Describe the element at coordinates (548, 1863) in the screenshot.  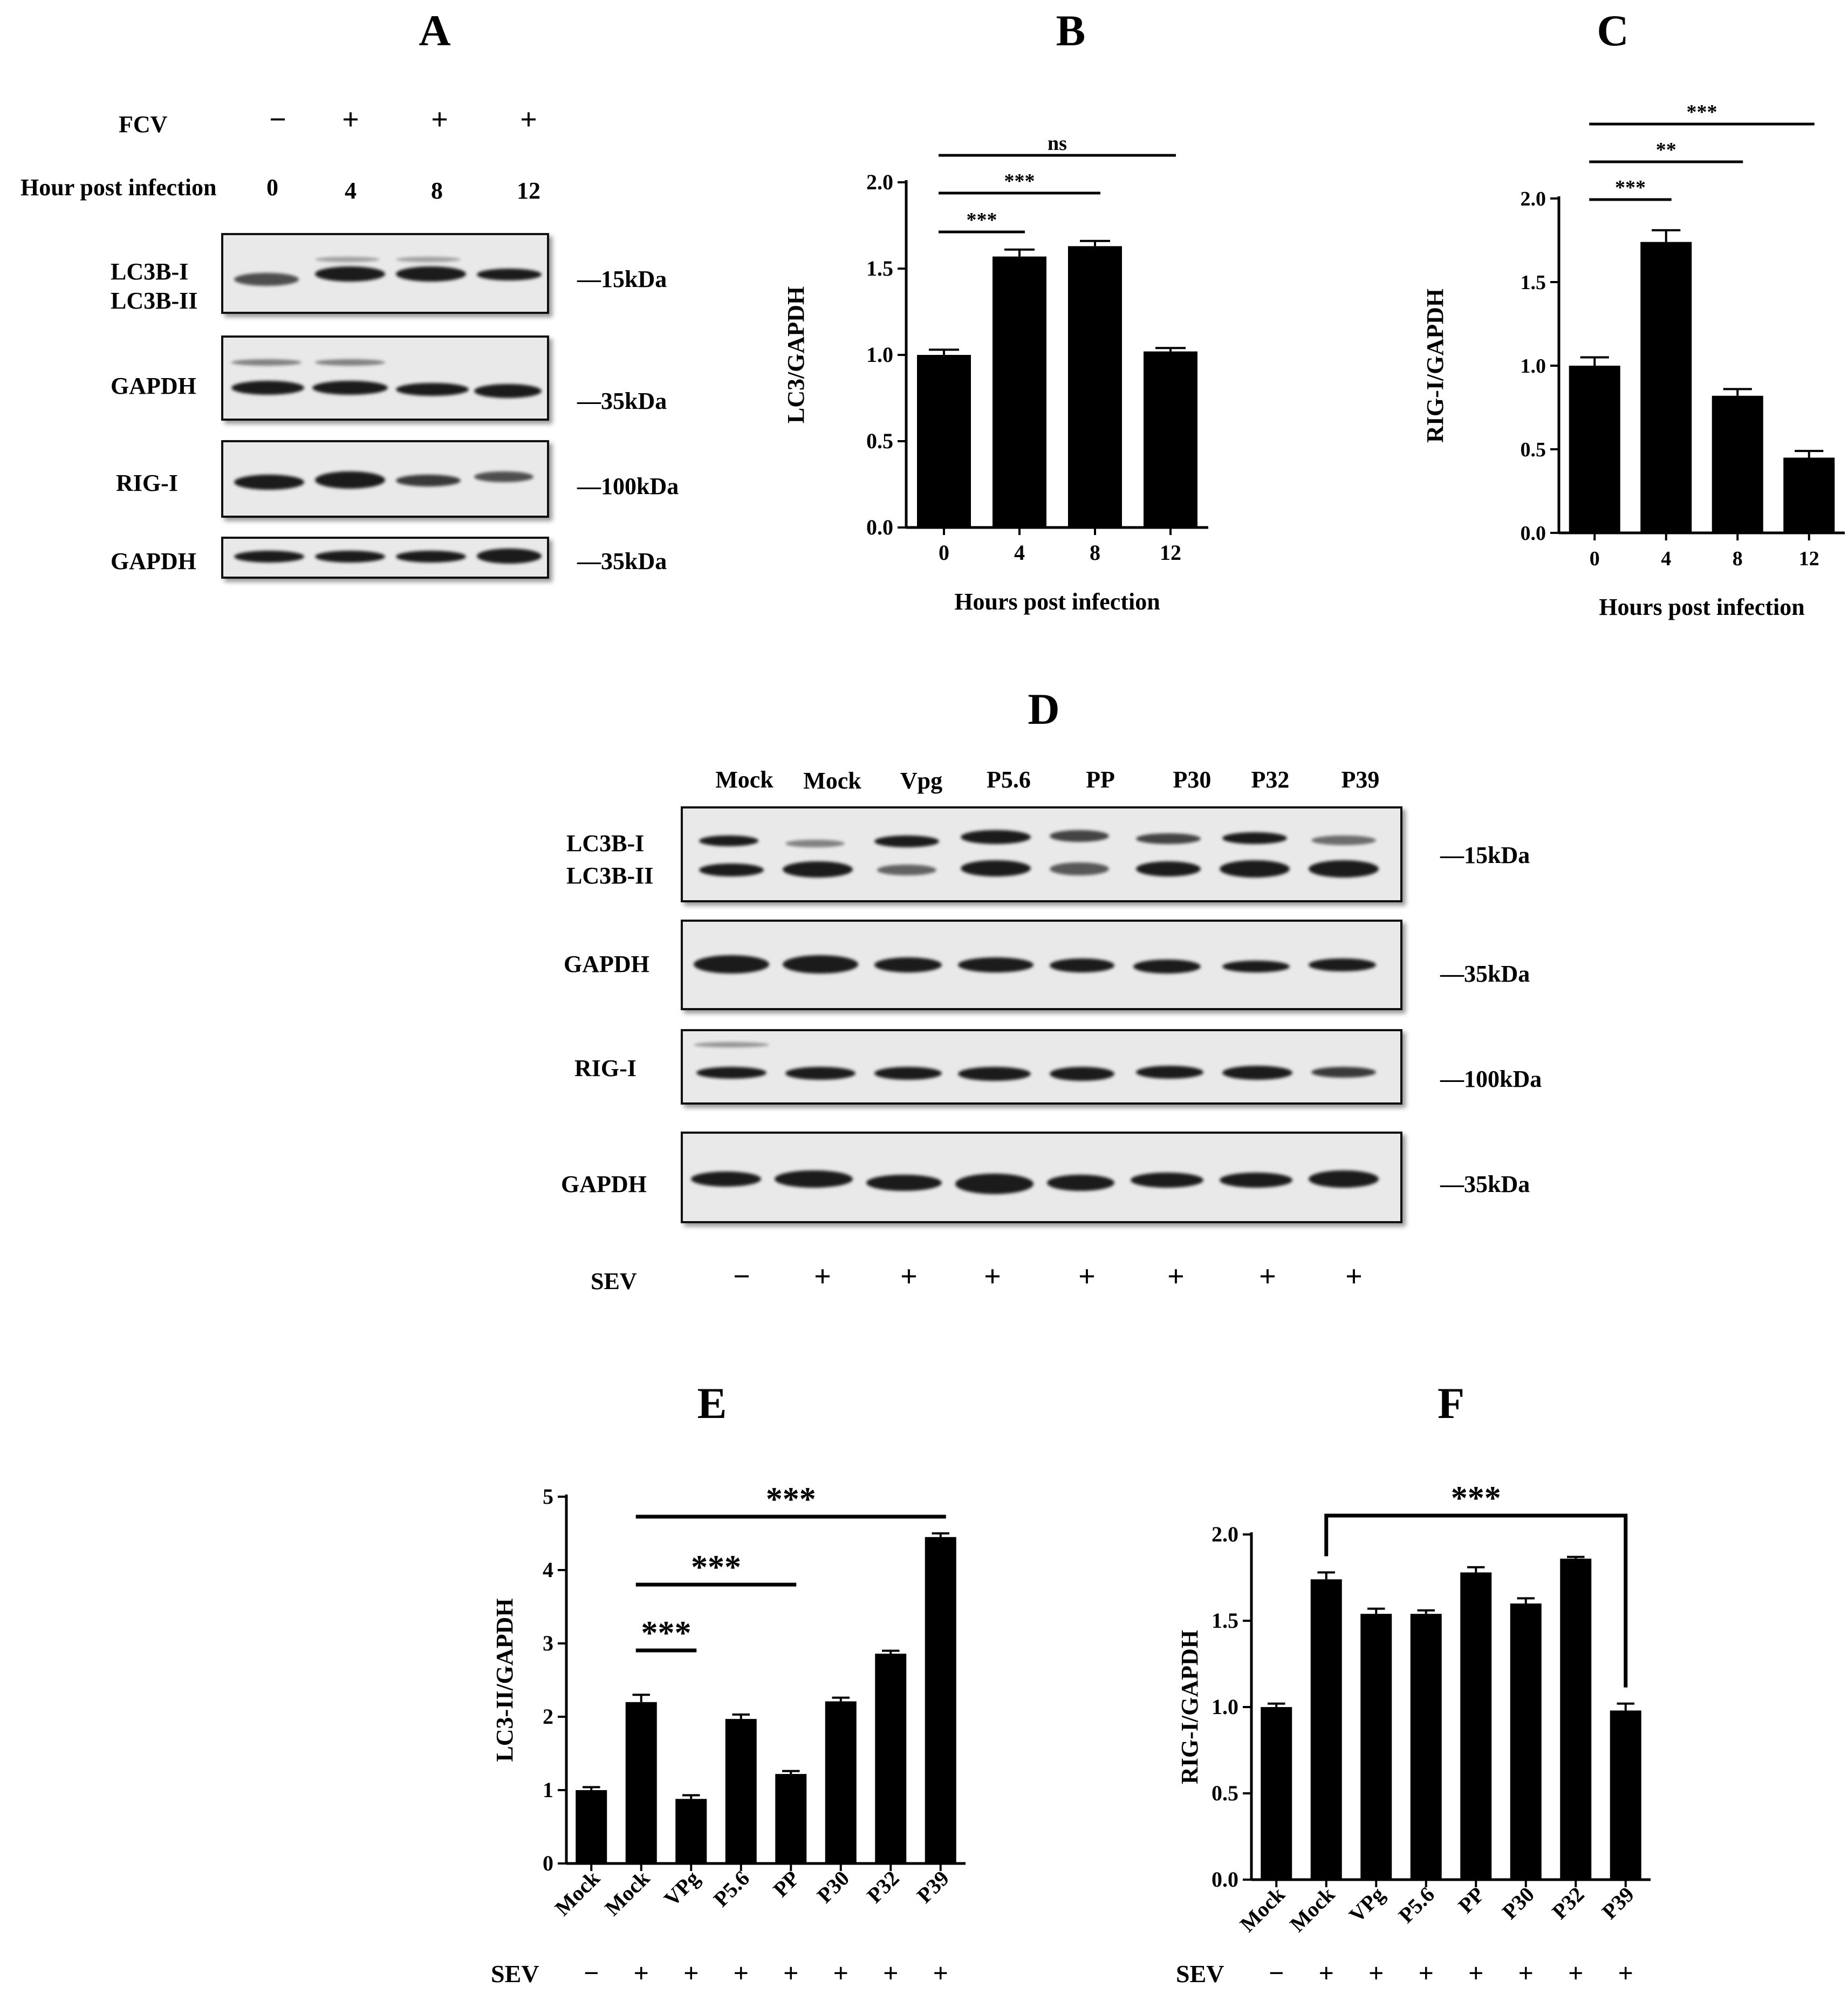
I see `y-tick-label: 0` at that location.